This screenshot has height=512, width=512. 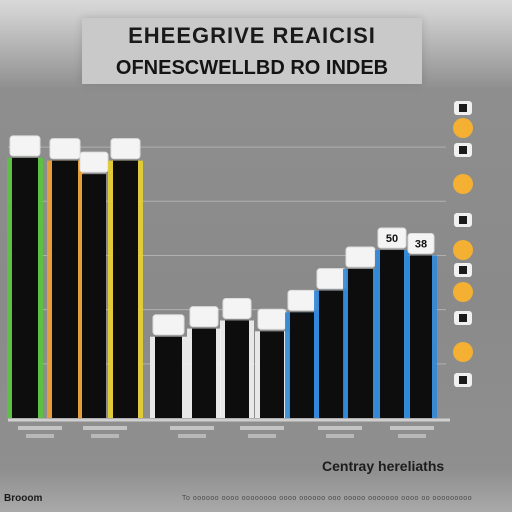 I want to click on bar-data-label: 50, so click(x=392, y=239).